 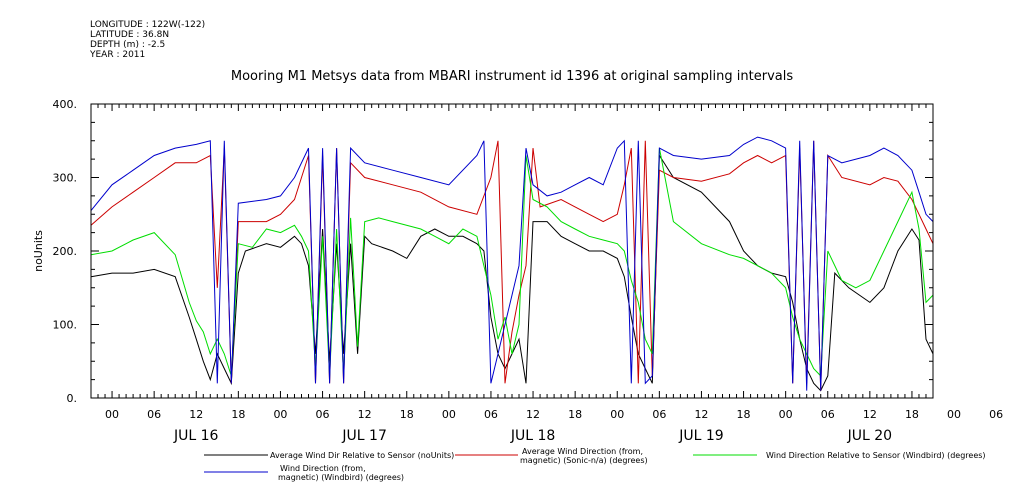 I want to click on y-tick-label: 0., so click(x=72, y=398).